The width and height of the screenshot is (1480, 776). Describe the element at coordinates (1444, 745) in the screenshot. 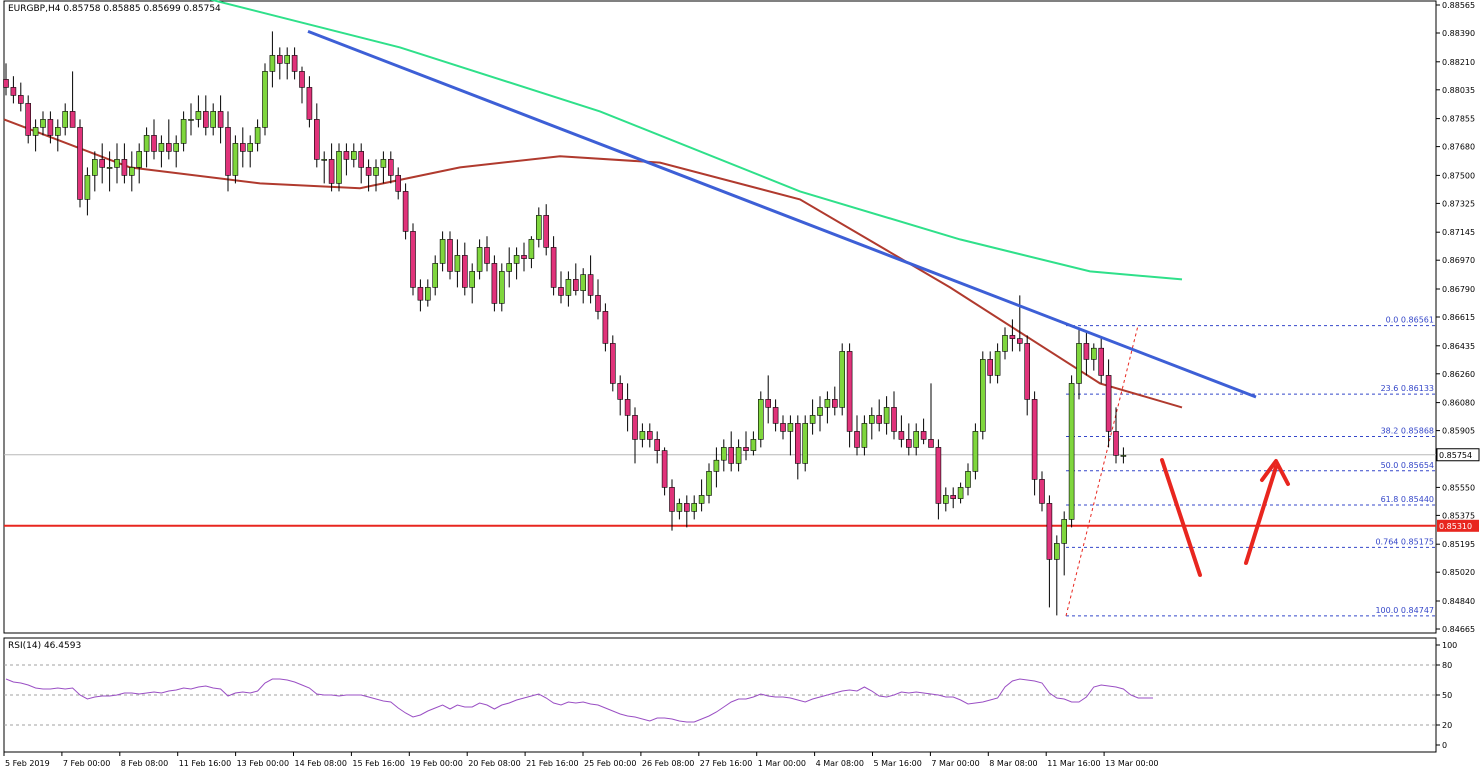

I see `rsi-tick-label: 0` at that location.